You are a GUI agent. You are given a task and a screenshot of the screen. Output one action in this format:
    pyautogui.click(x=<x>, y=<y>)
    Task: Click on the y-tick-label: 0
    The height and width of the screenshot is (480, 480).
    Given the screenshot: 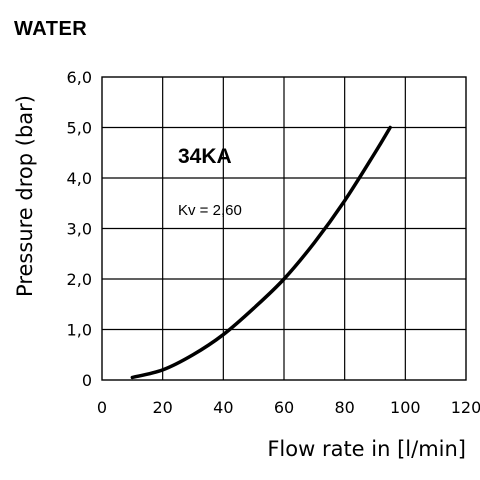 What is the action you would take?
    pyautogui.click(x=87, y=380)
    